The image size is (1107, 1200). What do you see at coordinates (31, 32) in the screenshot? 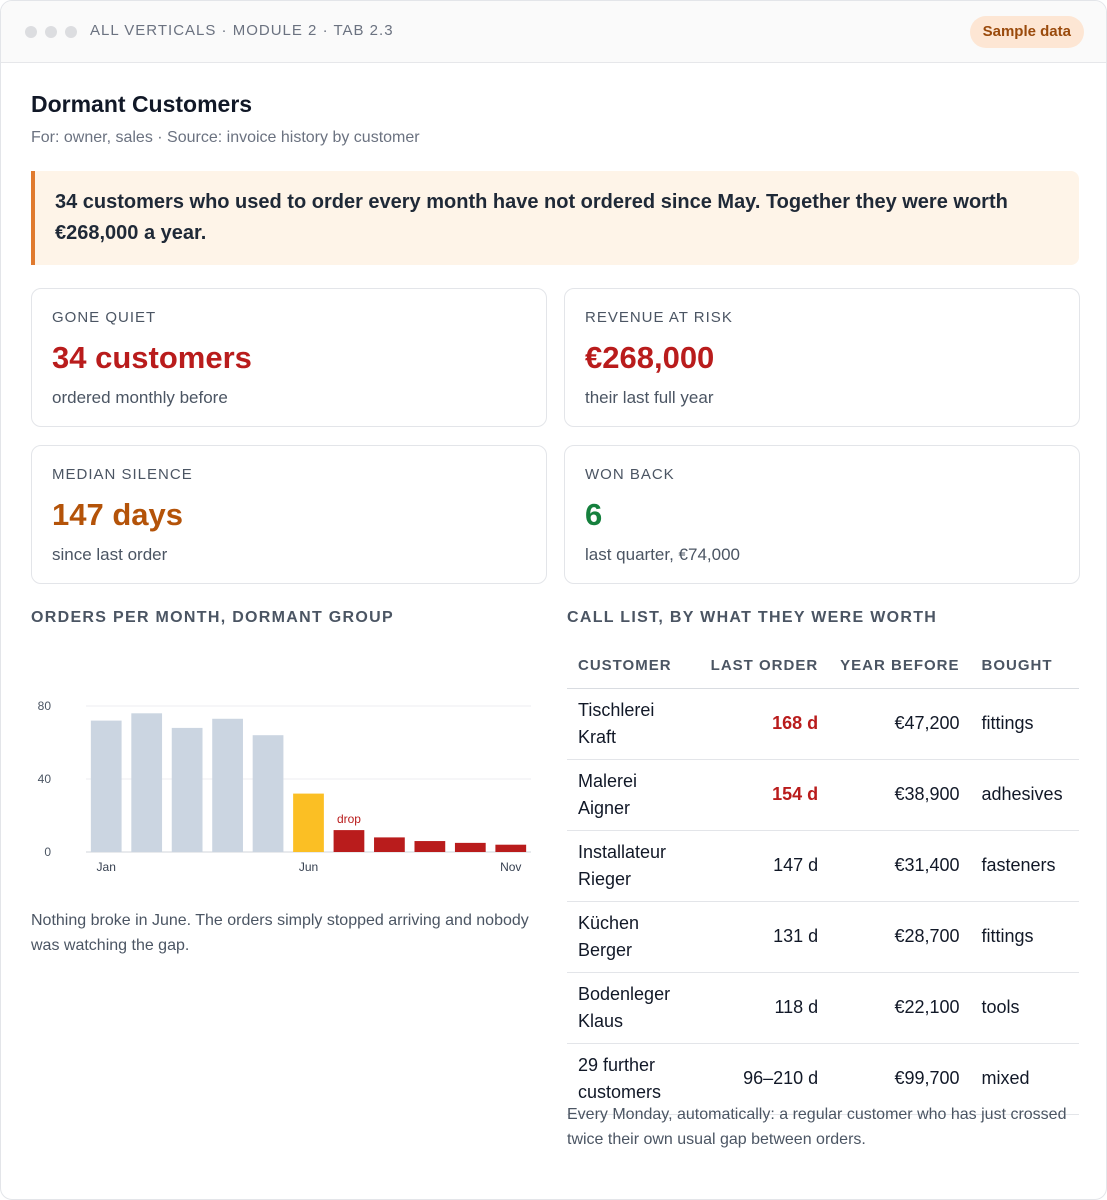
I see `close-dot` at bounding box center [31, 32].